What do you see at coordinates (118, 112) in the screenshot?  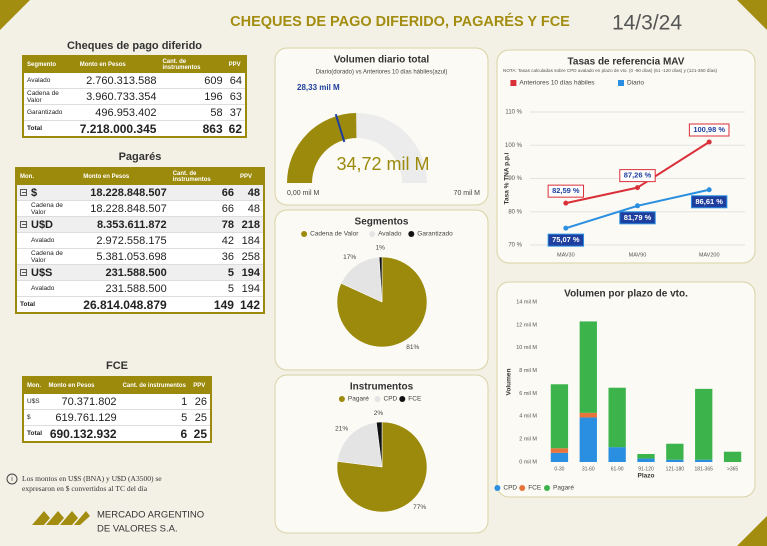 I see `cell: 496.953.402` at bounding box center [118, 112].